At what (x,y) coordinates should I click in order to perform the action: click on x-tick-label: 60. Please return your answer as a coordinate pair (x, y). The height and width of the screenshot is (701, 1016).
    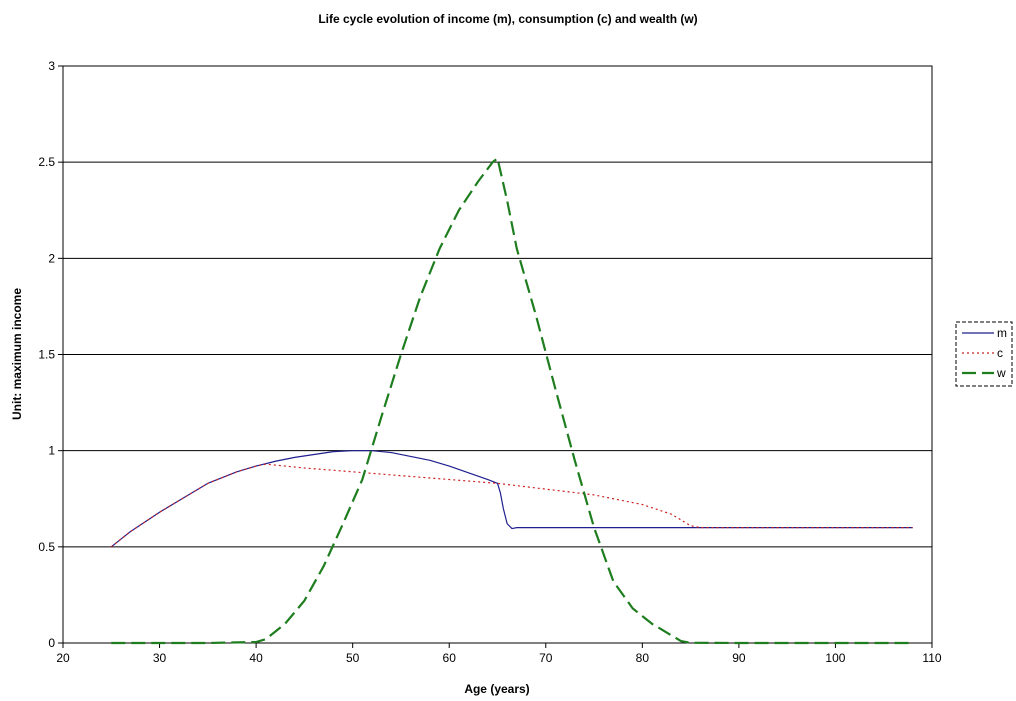
    Looking at the image, I should click on (450, 658).